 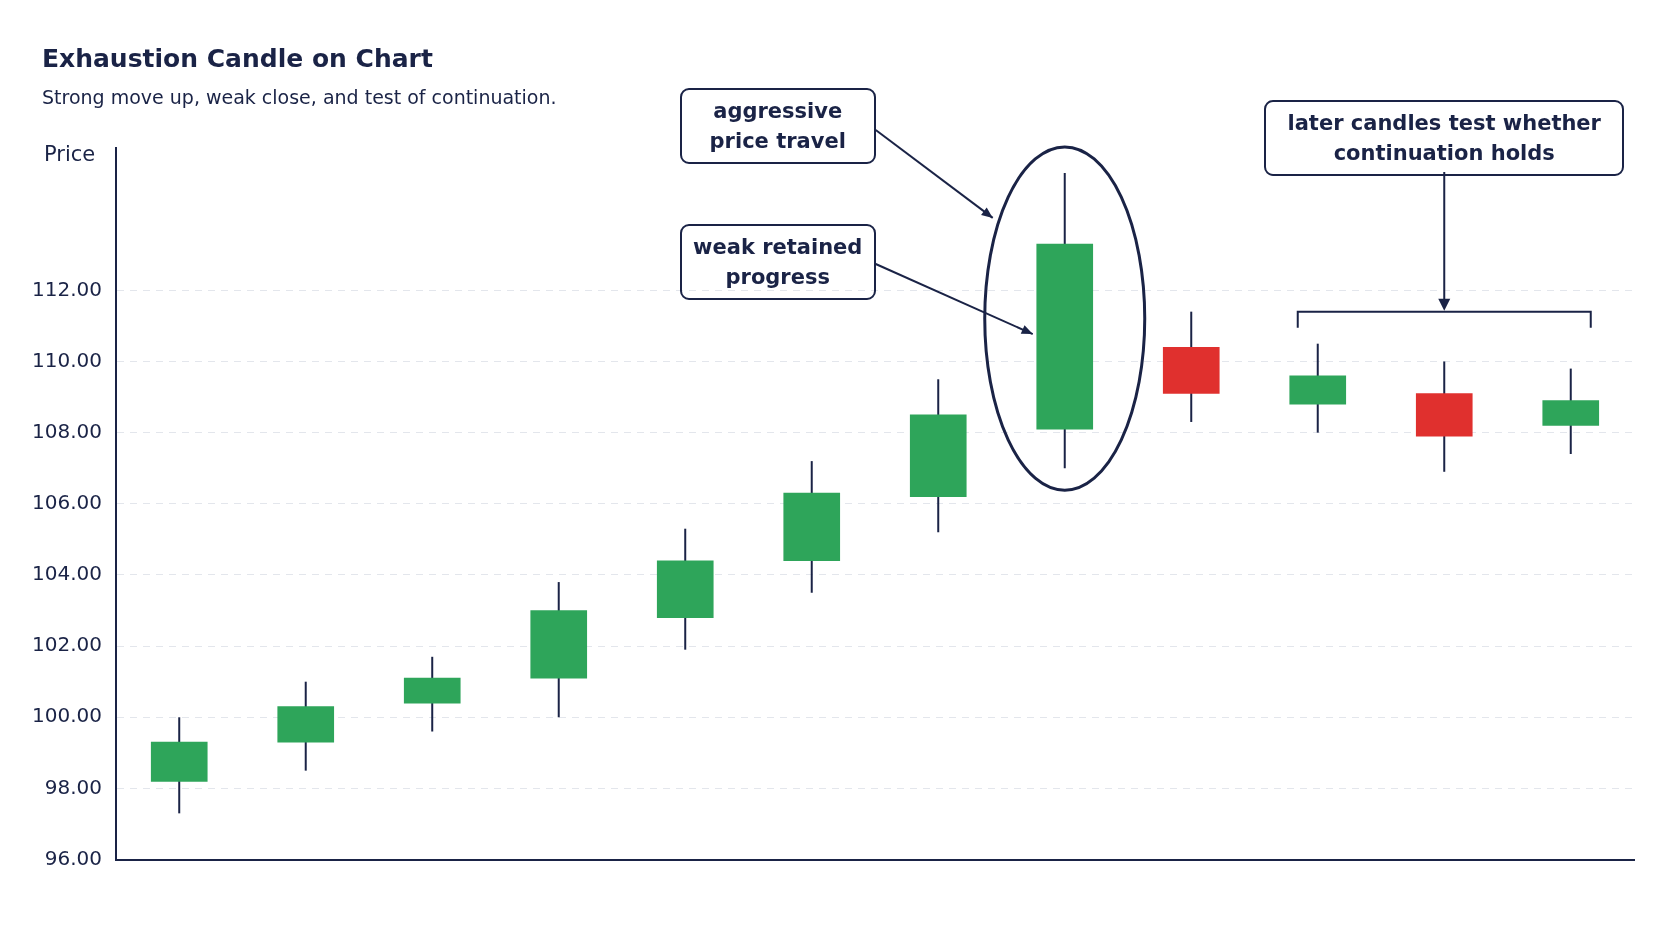 I want to click on y-tick-label: 100.00, so click(x=67, y=715).